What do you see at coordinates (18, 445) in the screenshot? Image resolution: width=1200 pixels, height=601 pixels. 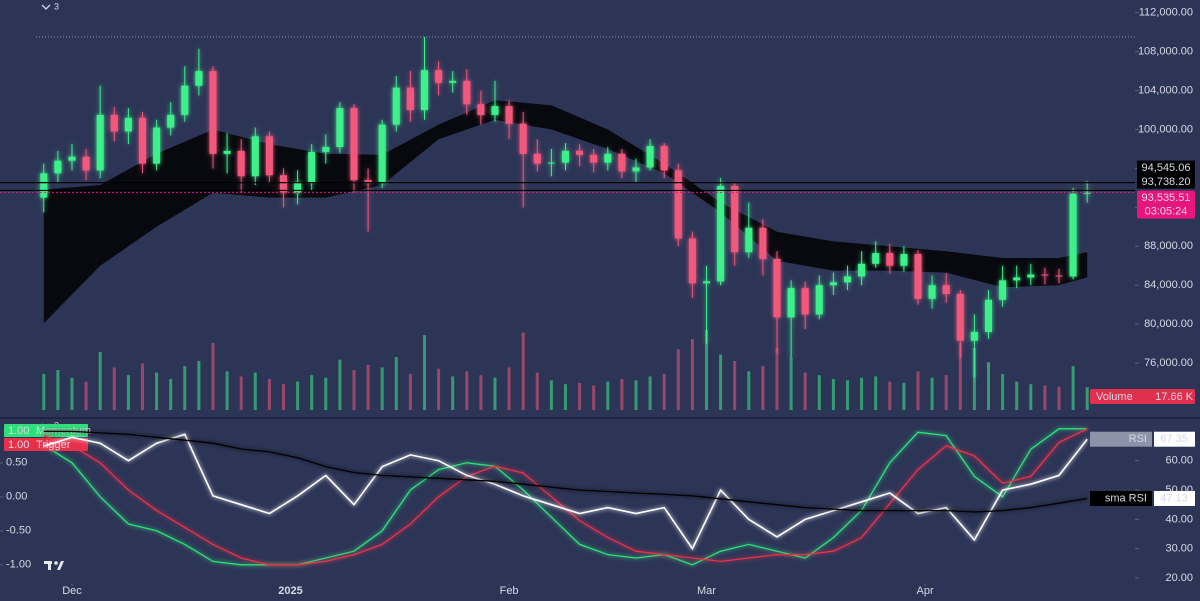 I see `legend-value: 1.00` at bounding box center [18, 445].